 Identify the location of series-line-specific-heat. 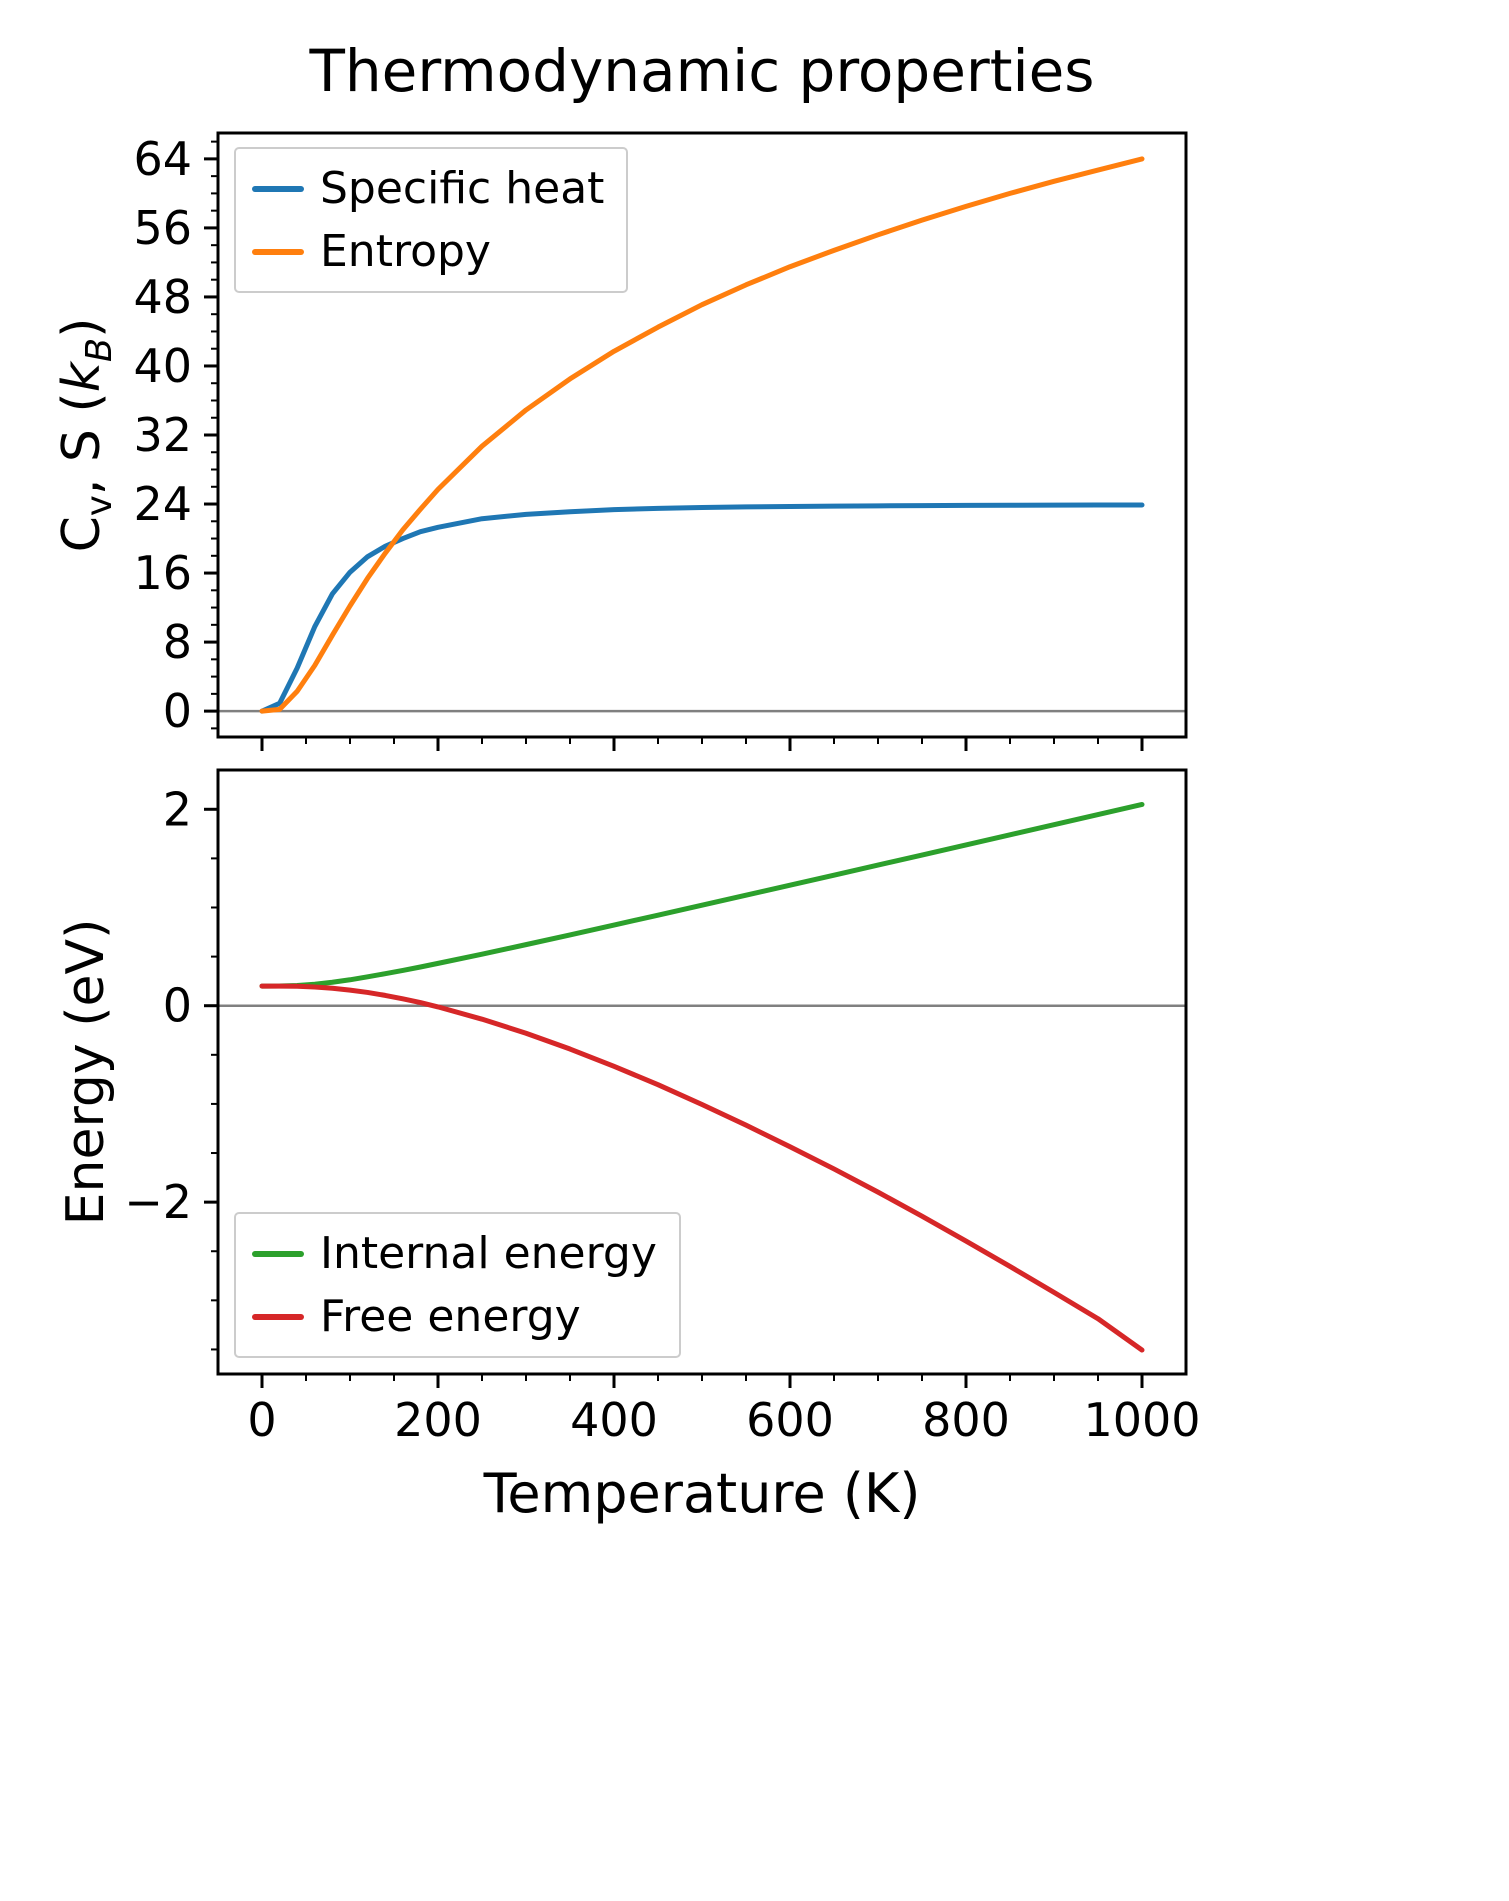
(702, 608).